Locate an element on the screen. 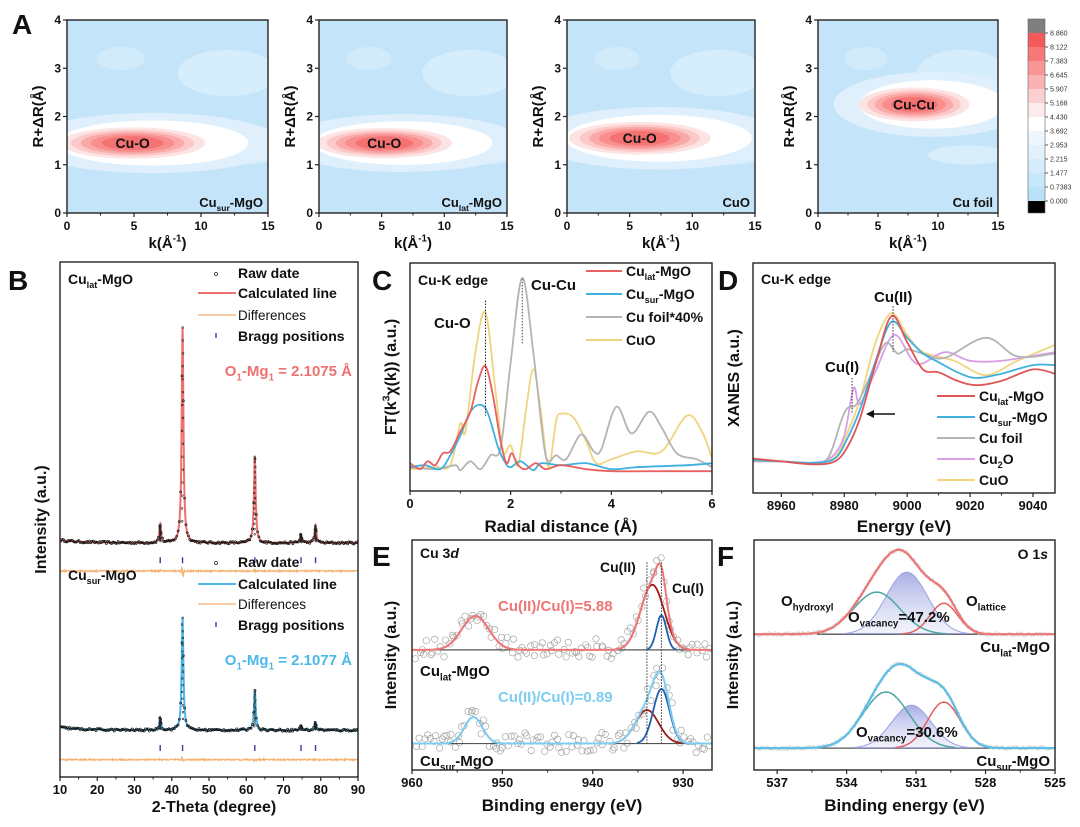  x-tick-label: 50 is located at coordinates (209, 789).